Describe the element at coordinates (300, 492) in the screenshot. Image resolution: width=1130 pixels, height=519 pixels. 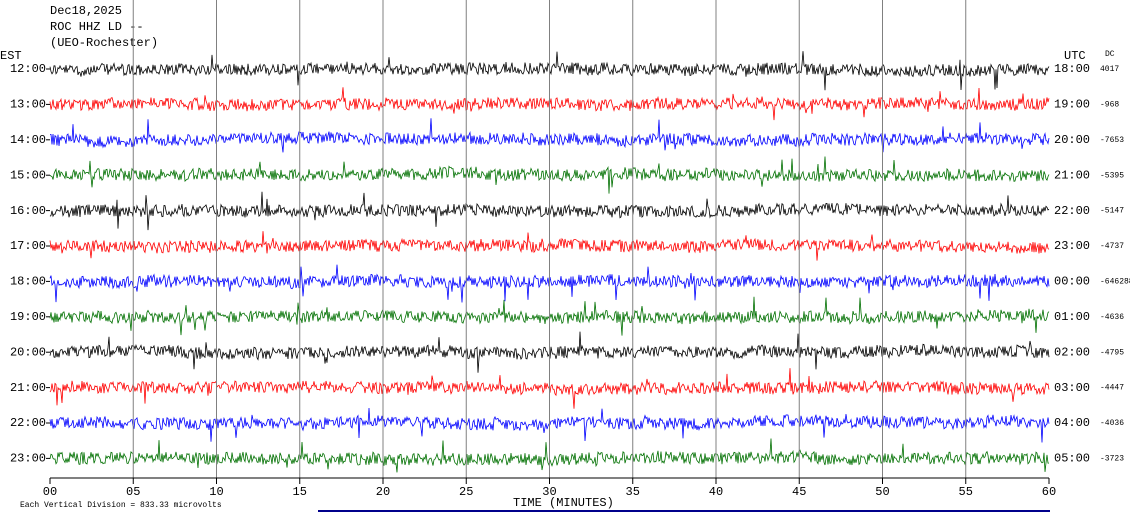
I see `x-tick-label: 15` at that location.